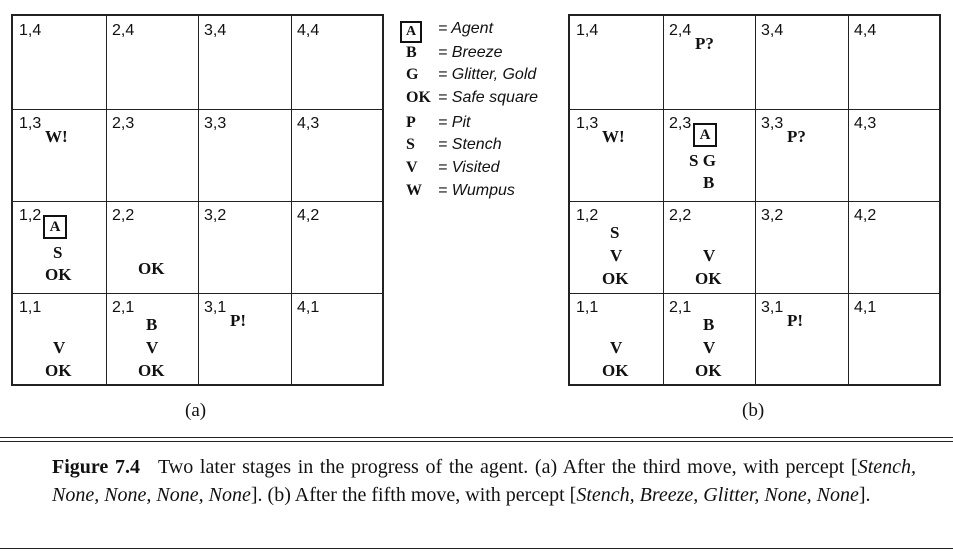  Describe the element at coordinates (893, 62) in the screenshot. I see `grid-cell-4-4: 4,4` at that location.